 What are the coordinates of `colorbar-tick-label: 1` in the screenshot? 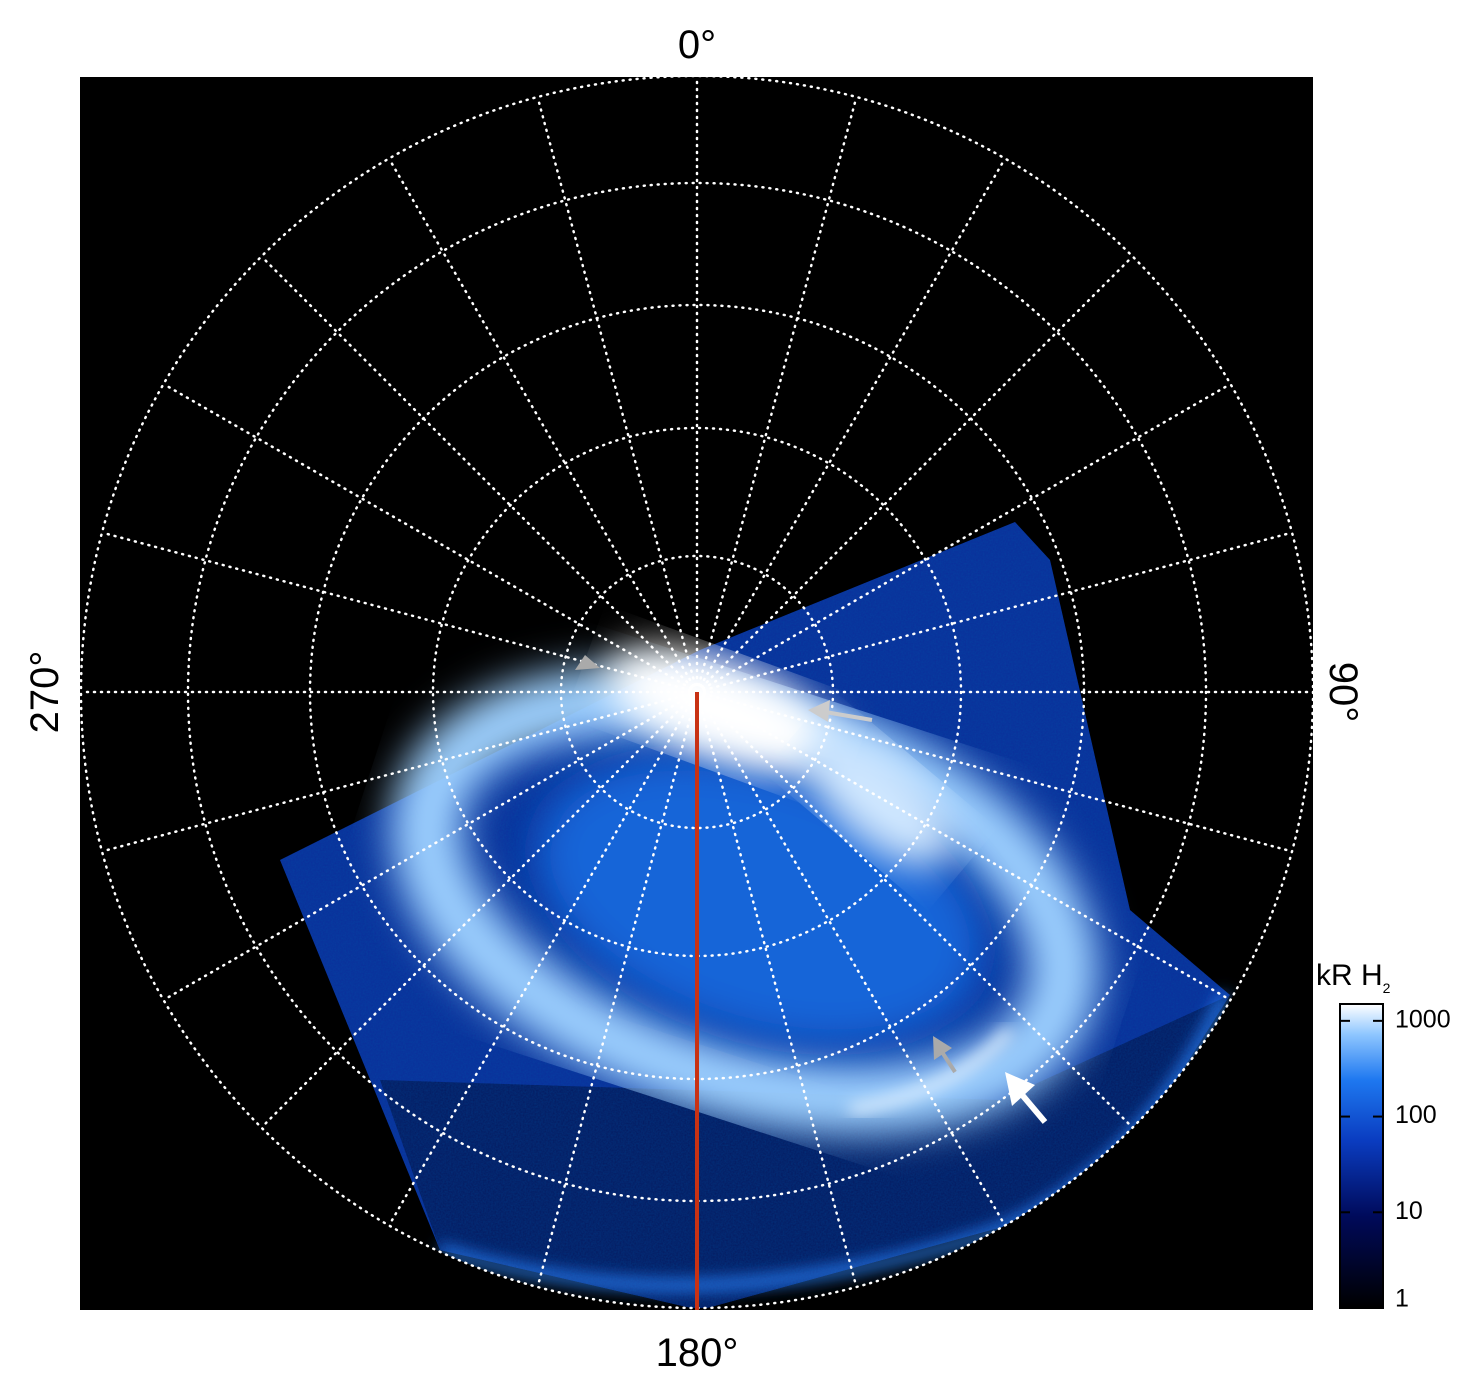 It's located at (1402, 1299).